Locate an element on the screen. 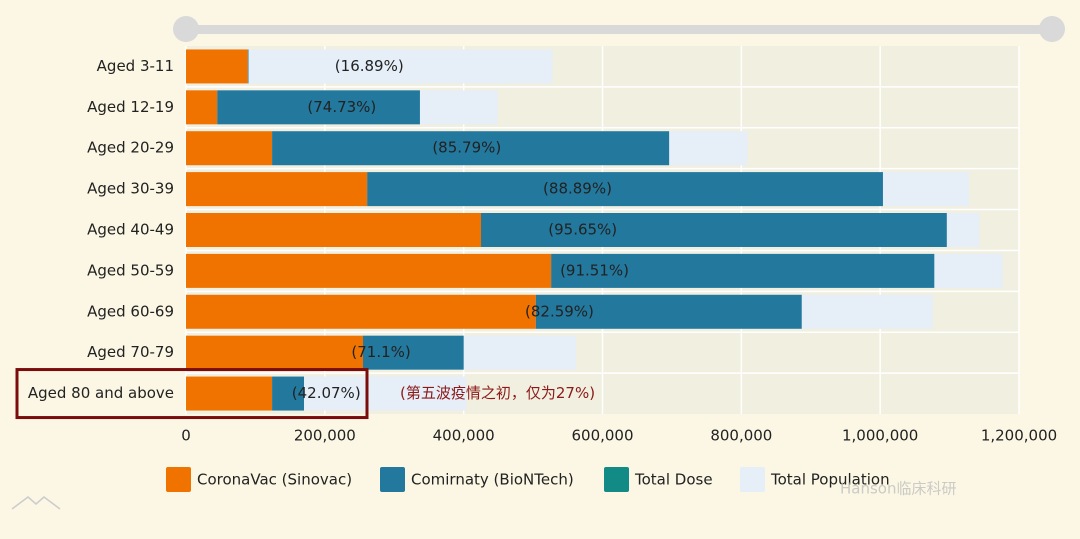  annotation: (第五波疫情之初，仅为27%) is located at coordinates (497, 393).